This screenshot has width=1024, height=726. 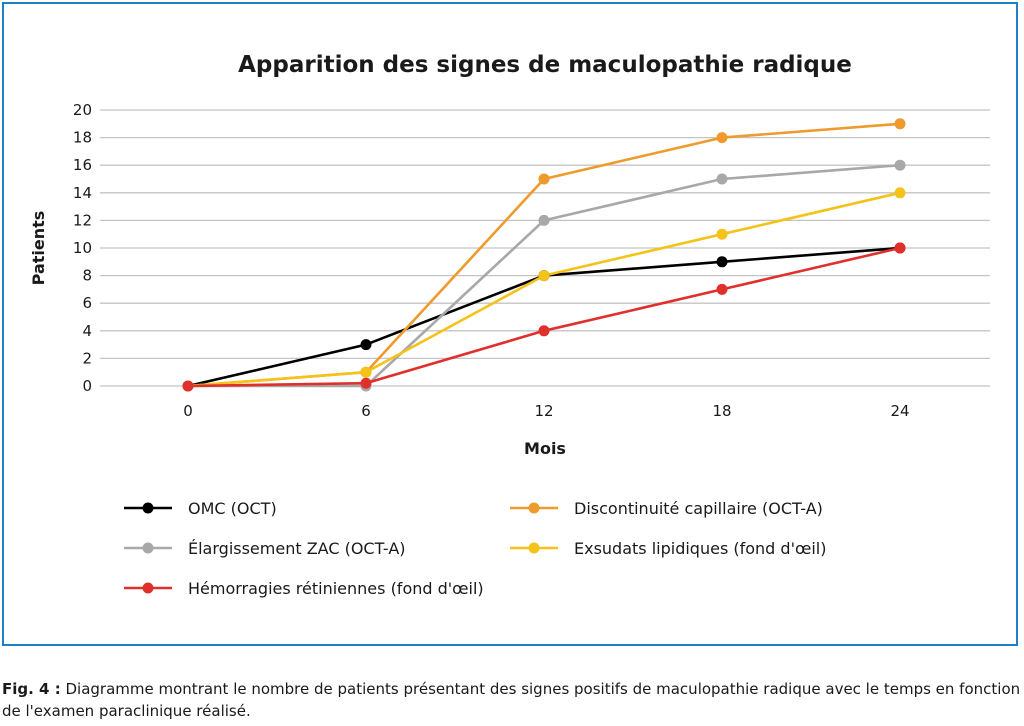 I want to click on x-axis-label: Mois, so click(x=545, y=448).